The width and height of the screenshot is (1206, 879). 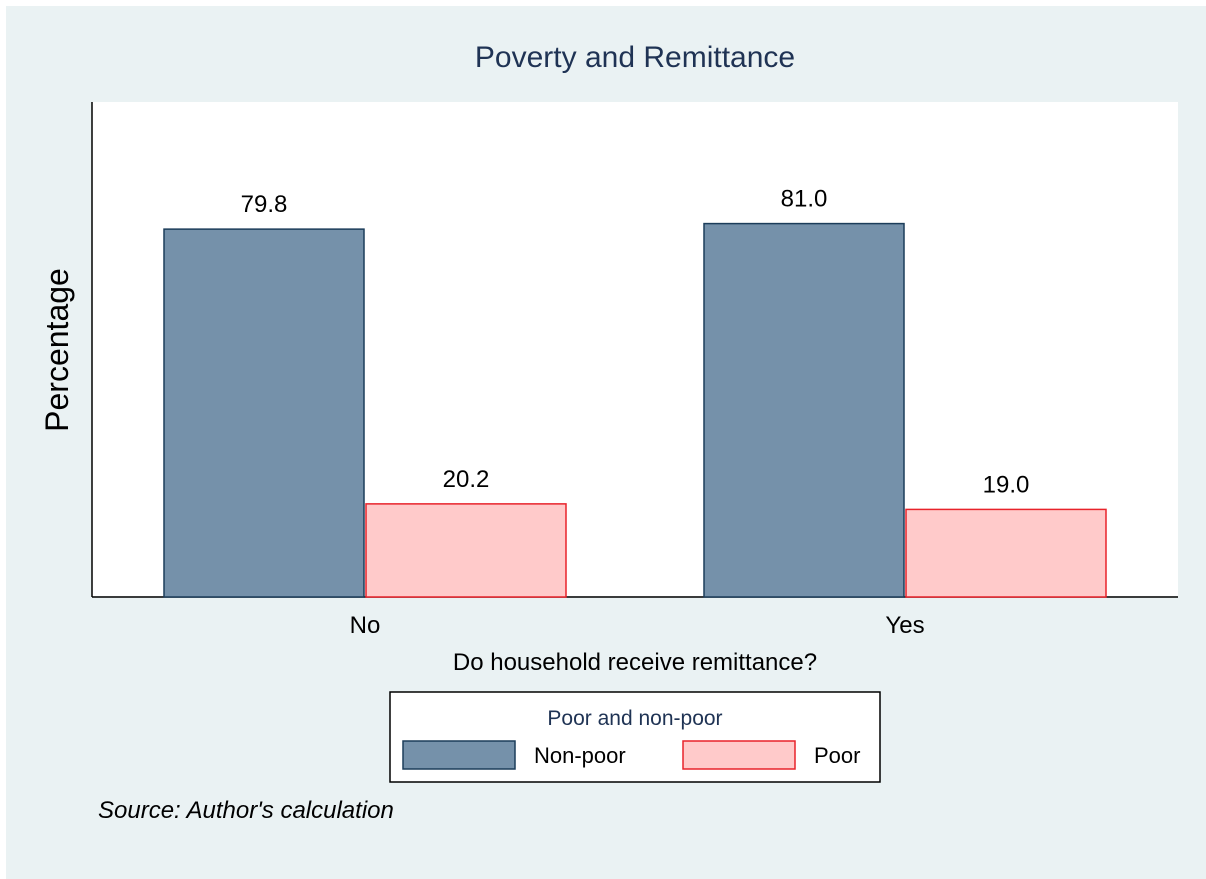 I want to click on legend-label-non-poor: Non-poor, so click(x=580, y=755).